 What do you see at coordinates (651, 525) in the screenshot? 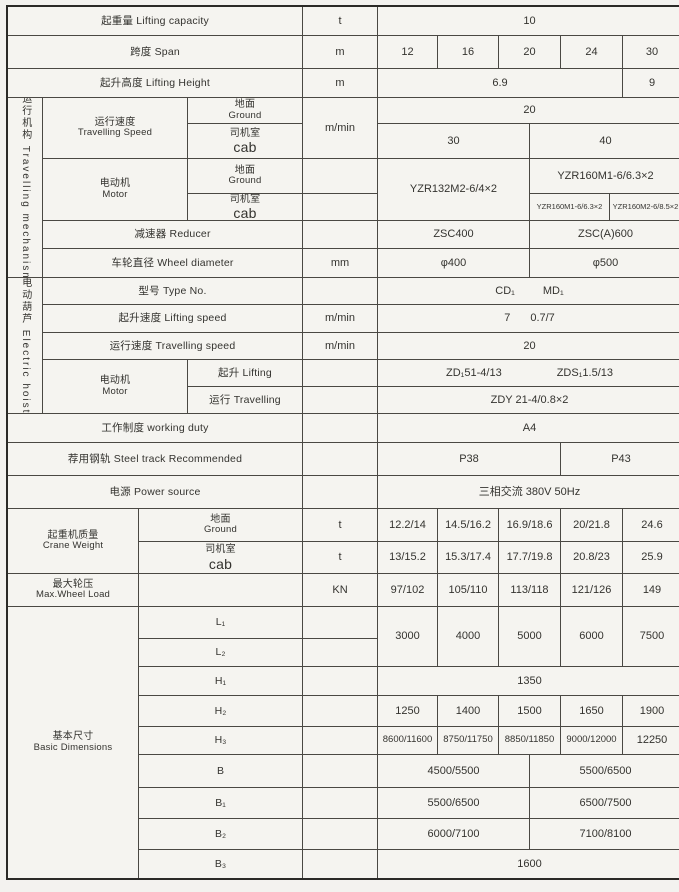
I see `crane-weight-ground-4: 24.6` at bounding box center [651, 525].